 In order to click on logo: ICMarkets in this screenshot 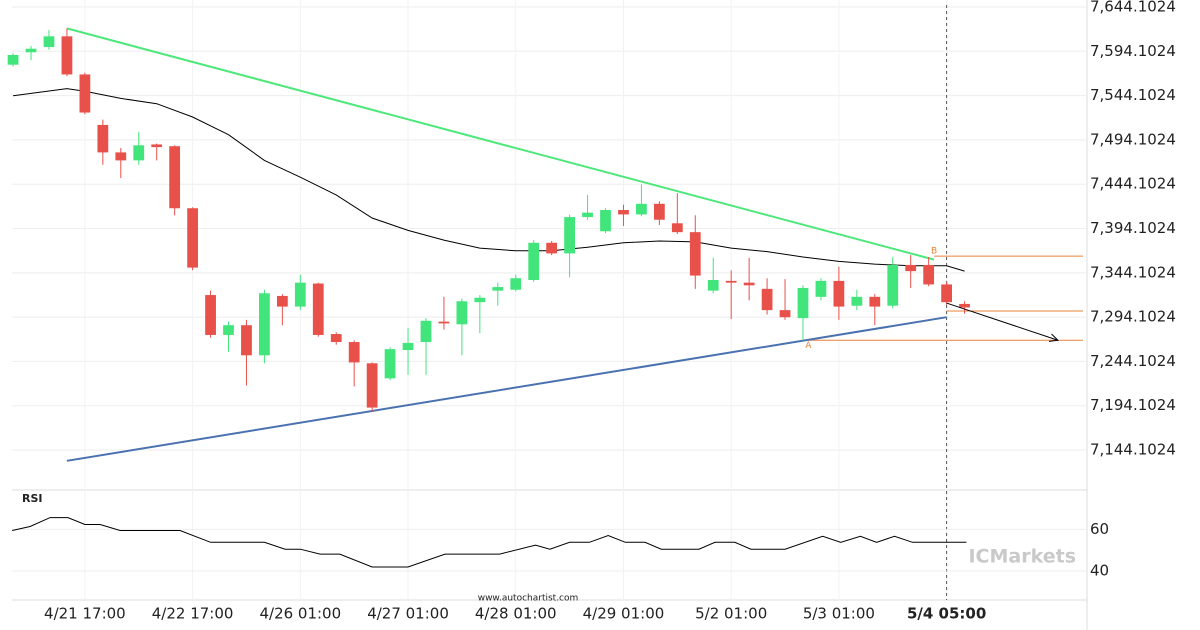, I will do `click(1022, 557)`.